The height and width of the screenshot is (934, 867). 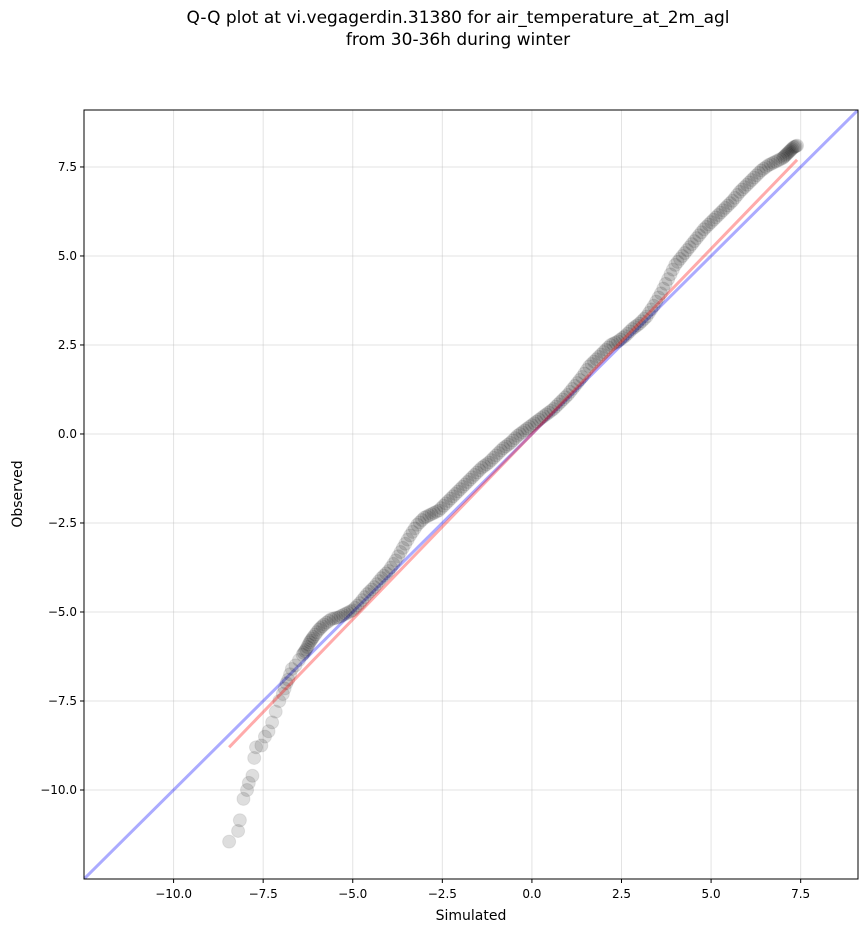 What do you see at coordinates (67, 345) in the screenshot?
I see `y-tick-label: 2.5` at bounding box center [67, 345].